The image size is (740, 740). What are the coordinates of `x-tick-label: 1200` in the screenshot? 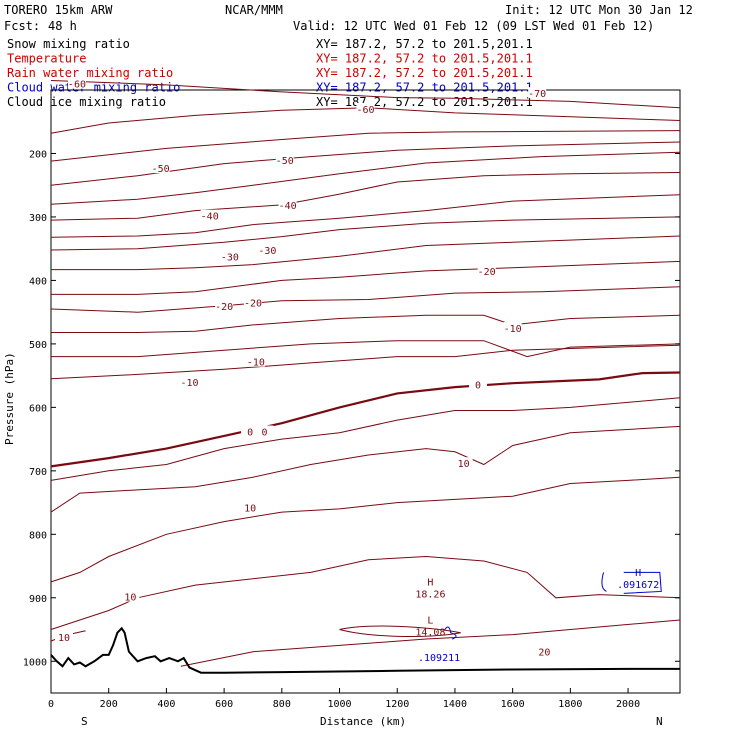 It's located at (397, 704).